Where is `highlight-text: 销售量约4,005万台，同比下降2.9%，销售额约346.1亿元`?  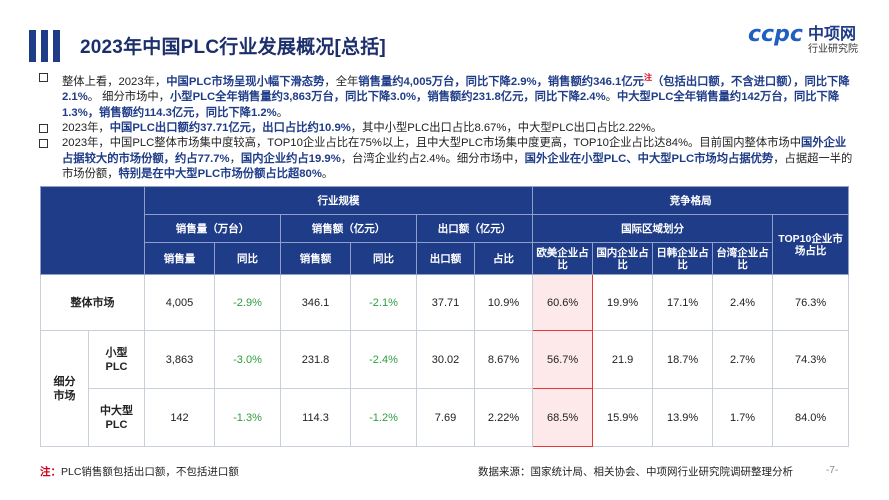 highlight-text: 销售量约4,005万台，同比下降2.9%，销售额约346.1亿元 is located at coordinates (501, 81).